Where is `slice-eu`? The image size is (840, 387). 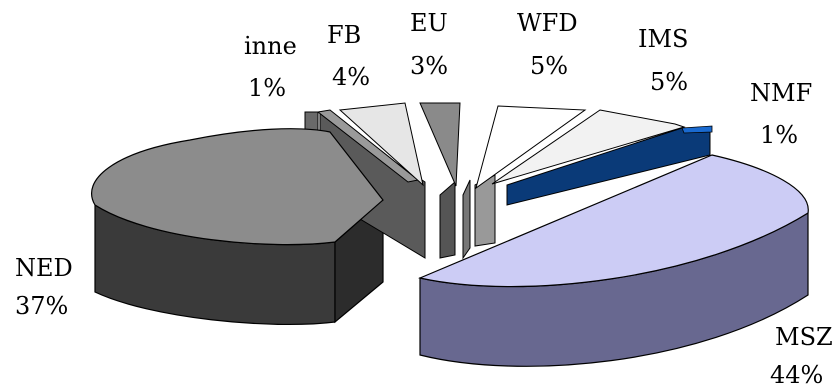
slice-eu is located at coordinates (440, 144).